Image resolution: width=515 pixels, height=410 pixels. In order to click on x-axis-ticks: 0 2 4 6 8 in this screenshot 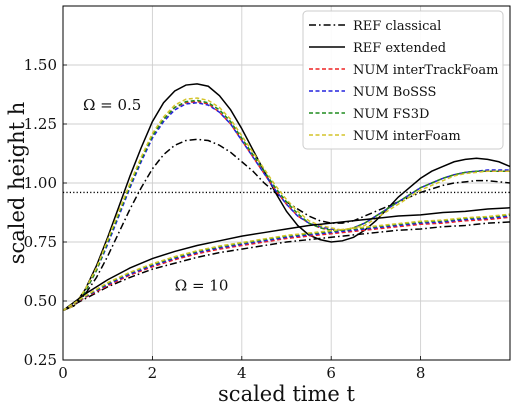, I will do `click(241, 369)`.